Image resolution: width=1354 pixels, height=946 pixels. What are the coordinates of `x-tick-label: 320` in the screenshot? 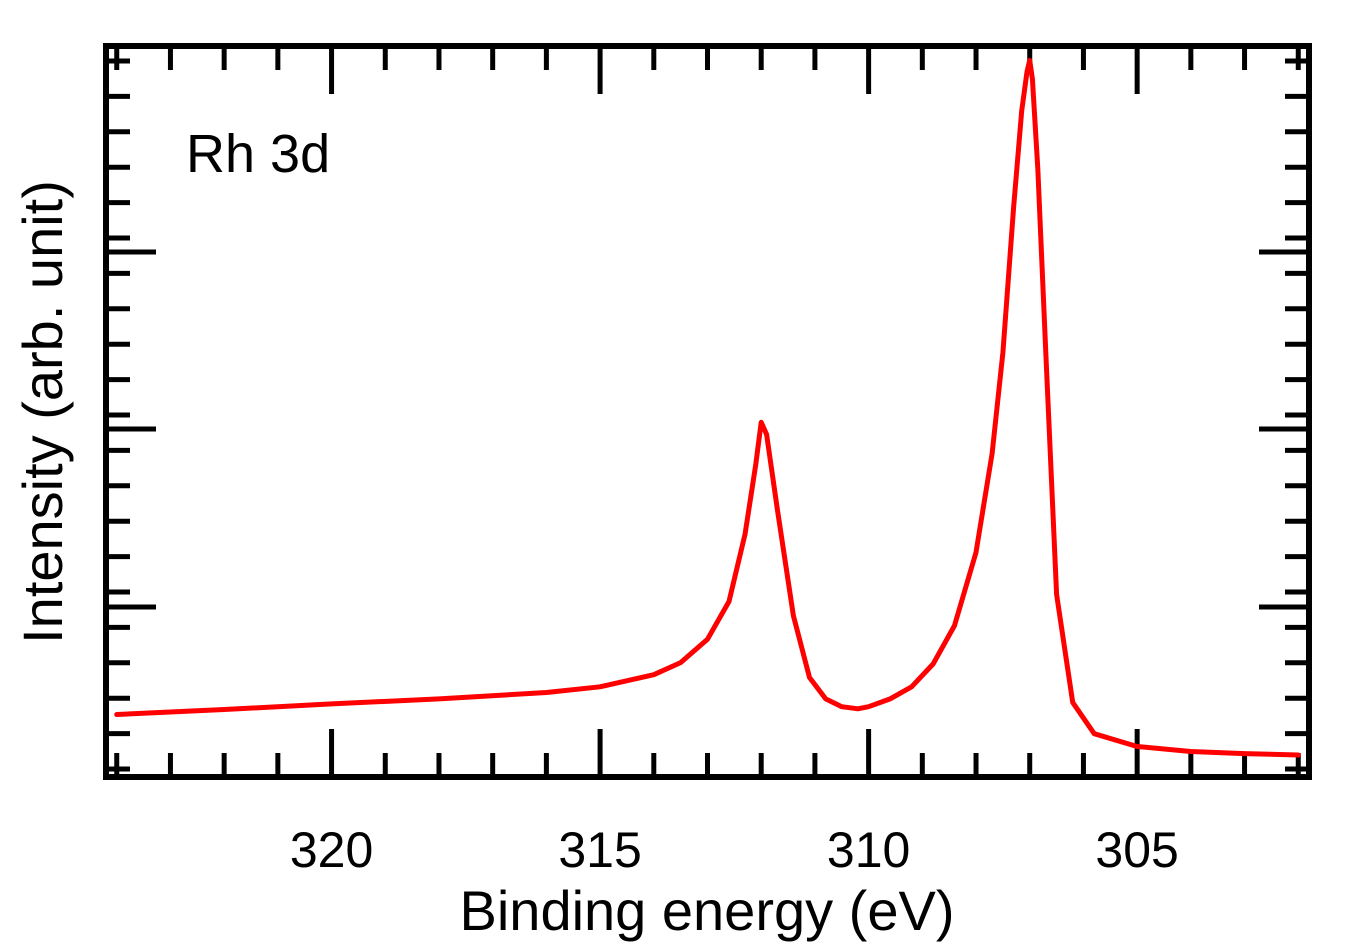 It's located at (331, 850).